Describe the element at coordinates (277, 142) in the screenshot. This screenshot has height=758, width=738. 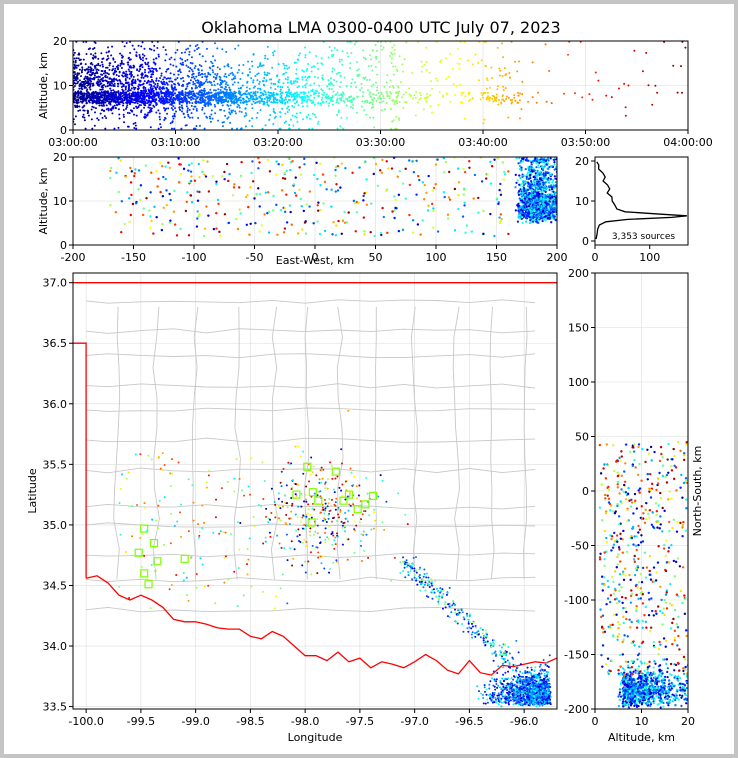
I see `time-height-xtick-label: 03:20:00` at that location.